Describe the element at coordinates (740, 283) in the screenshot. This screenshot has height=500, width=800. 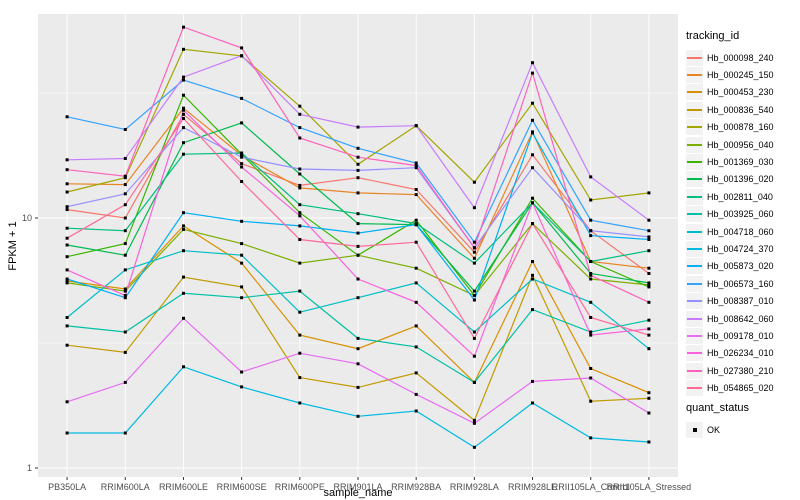
I see `legend-label: Hb_006573_160` at that location.